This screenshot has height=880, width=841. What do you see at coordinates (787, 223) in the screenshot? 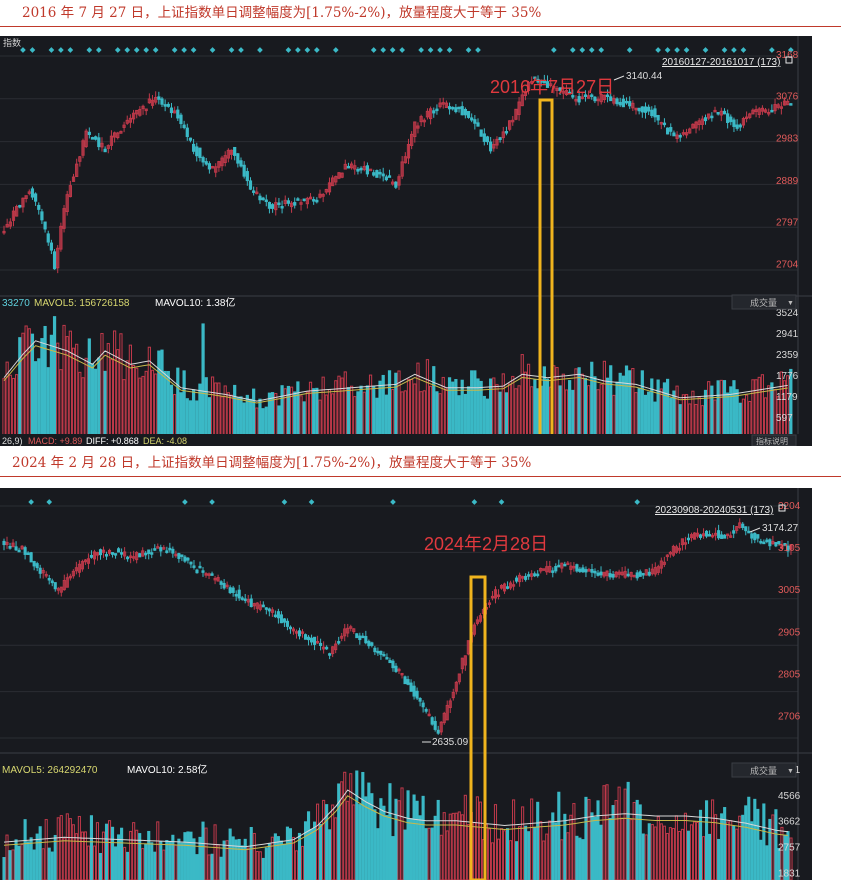
I see `price-tick-label: 2797` at bounding box center [787, 223].